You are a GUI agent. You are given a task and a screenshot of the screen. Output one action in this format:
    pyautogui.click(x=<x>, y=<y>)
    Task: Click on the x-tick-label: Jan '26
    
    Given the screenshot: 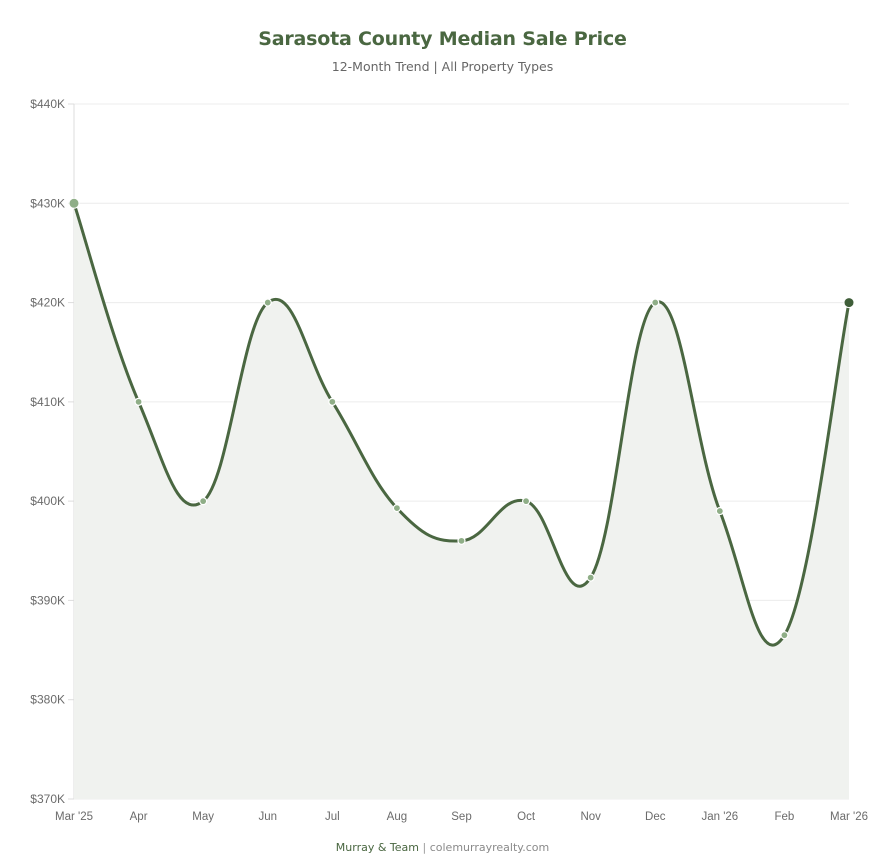 What is the action you would take?
    pyautogui.click(x=719, y=817)
    